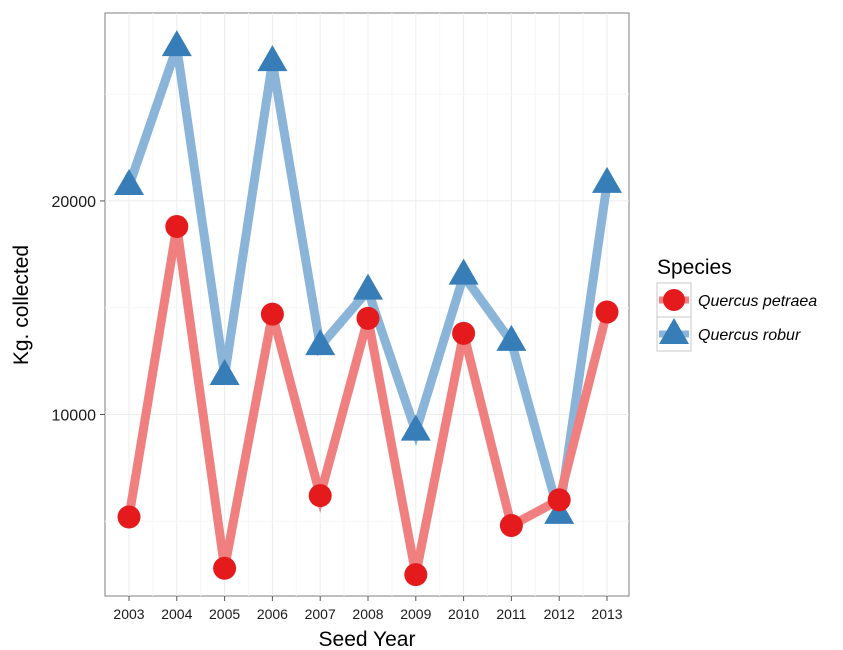  What do you see at coordinates (367, 639) in the screenshot?
I see `x-axis-title: Seed Year` at bounding box center [367, 639].